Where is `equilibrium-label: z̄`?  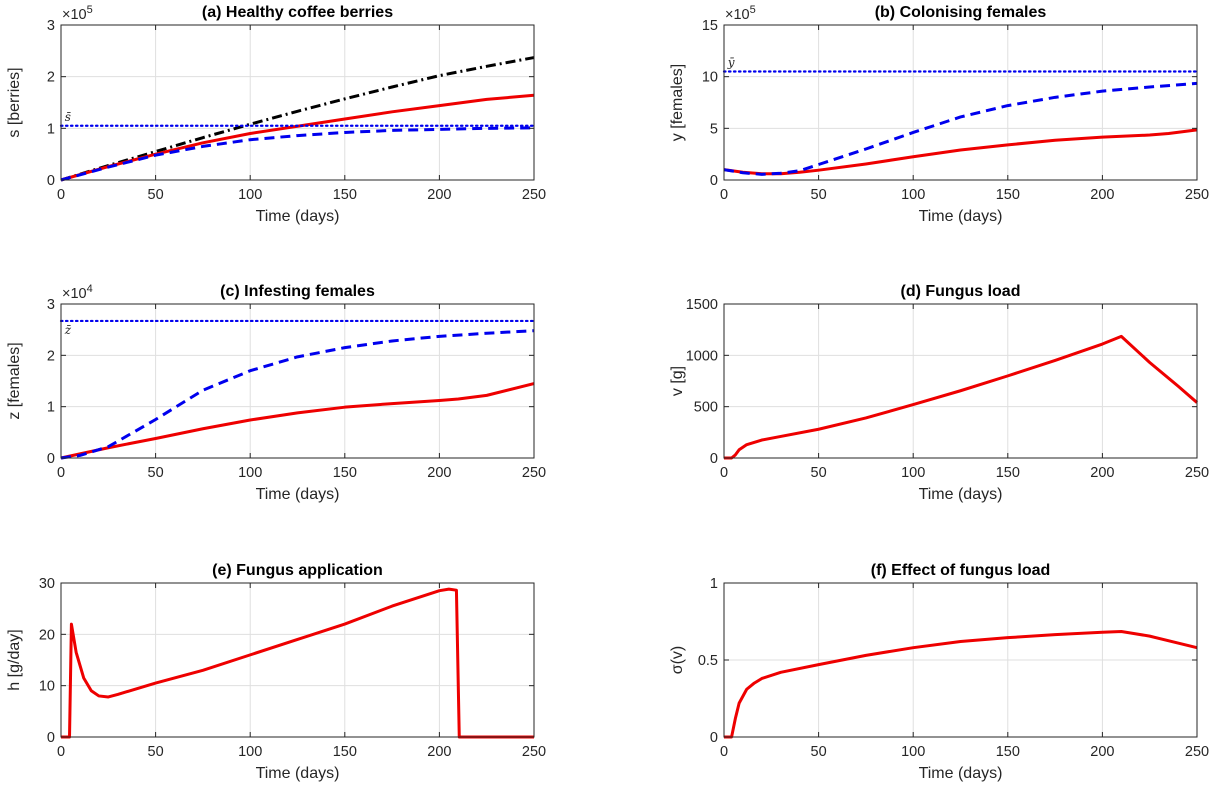
equilibrium-label: z̄ is located at coordinates (68, 330).